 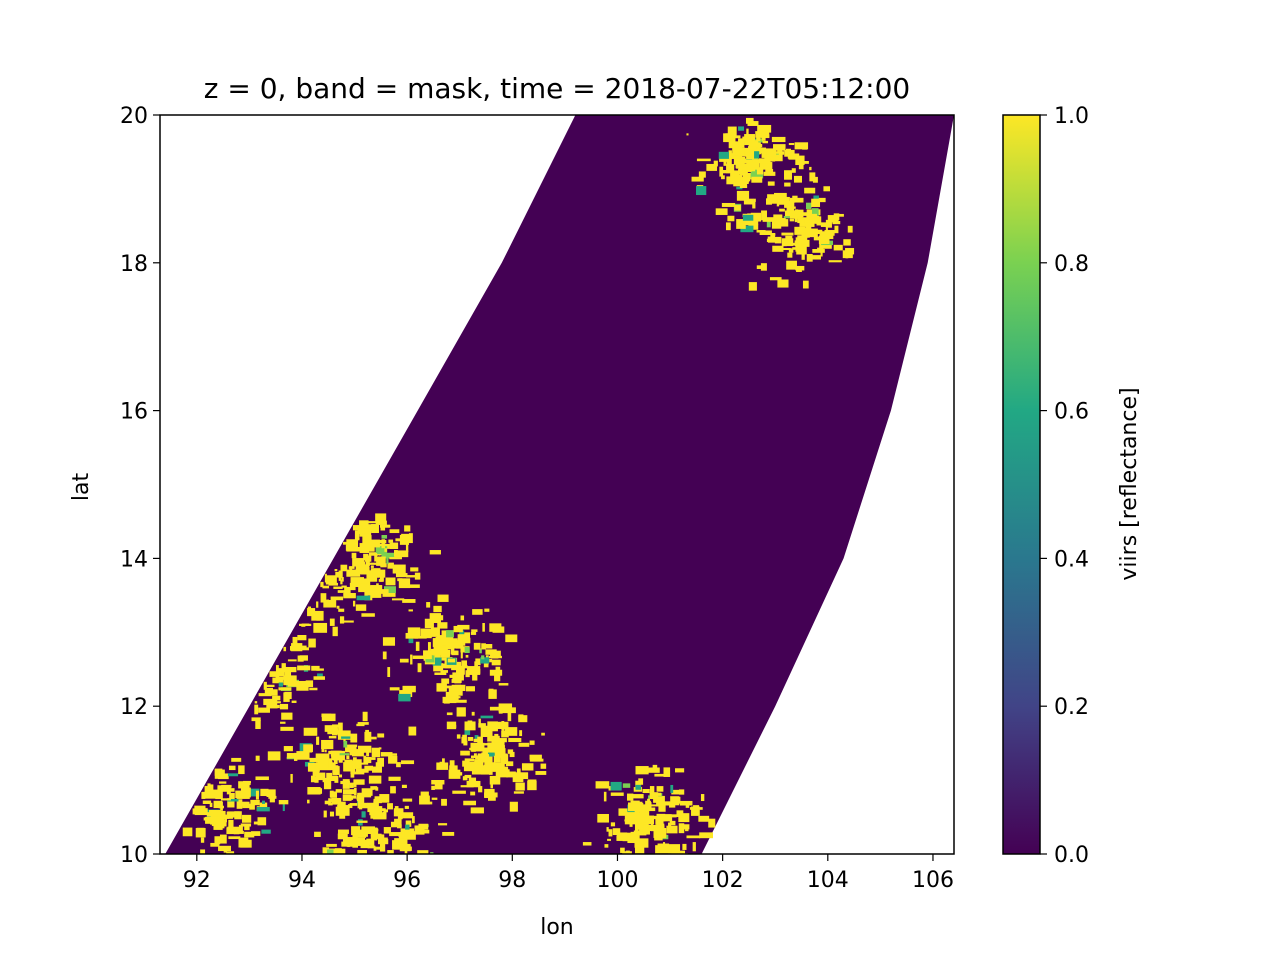 What do you see at coordinates (828, 880) in the screenshot?
I see `x-tick-label: 104` at bounding box center [828, 880].